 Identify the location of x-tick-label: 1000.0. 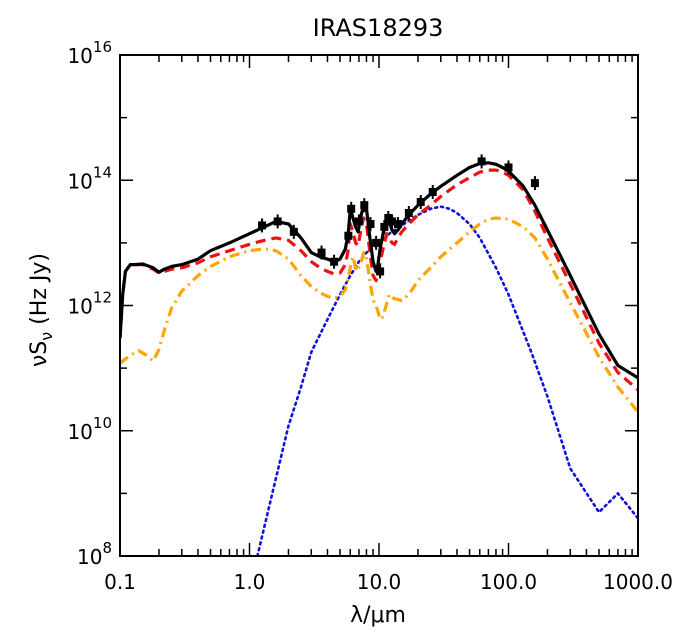
(638, 582).